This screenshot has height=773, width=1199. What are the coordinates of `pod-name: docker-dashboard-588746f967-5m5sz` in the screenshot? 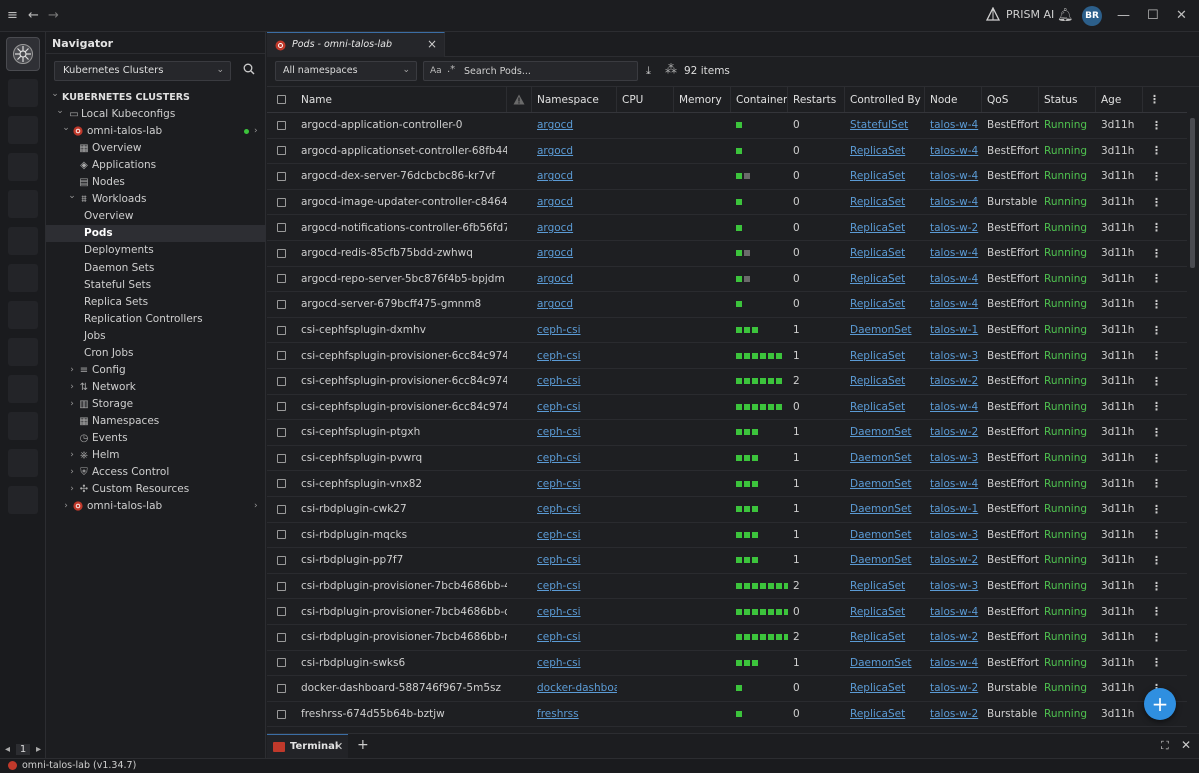 It's located at (404, 688).